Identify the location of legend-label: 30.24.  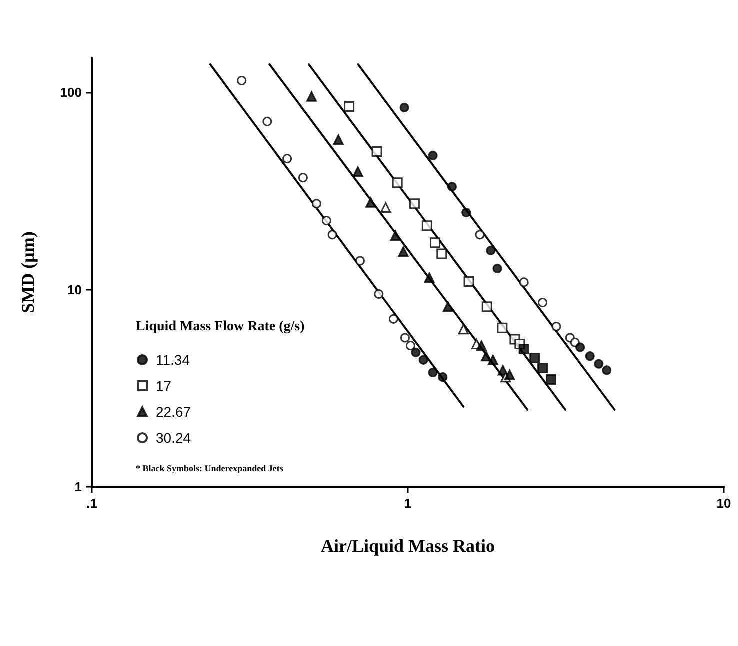
(174, 438).